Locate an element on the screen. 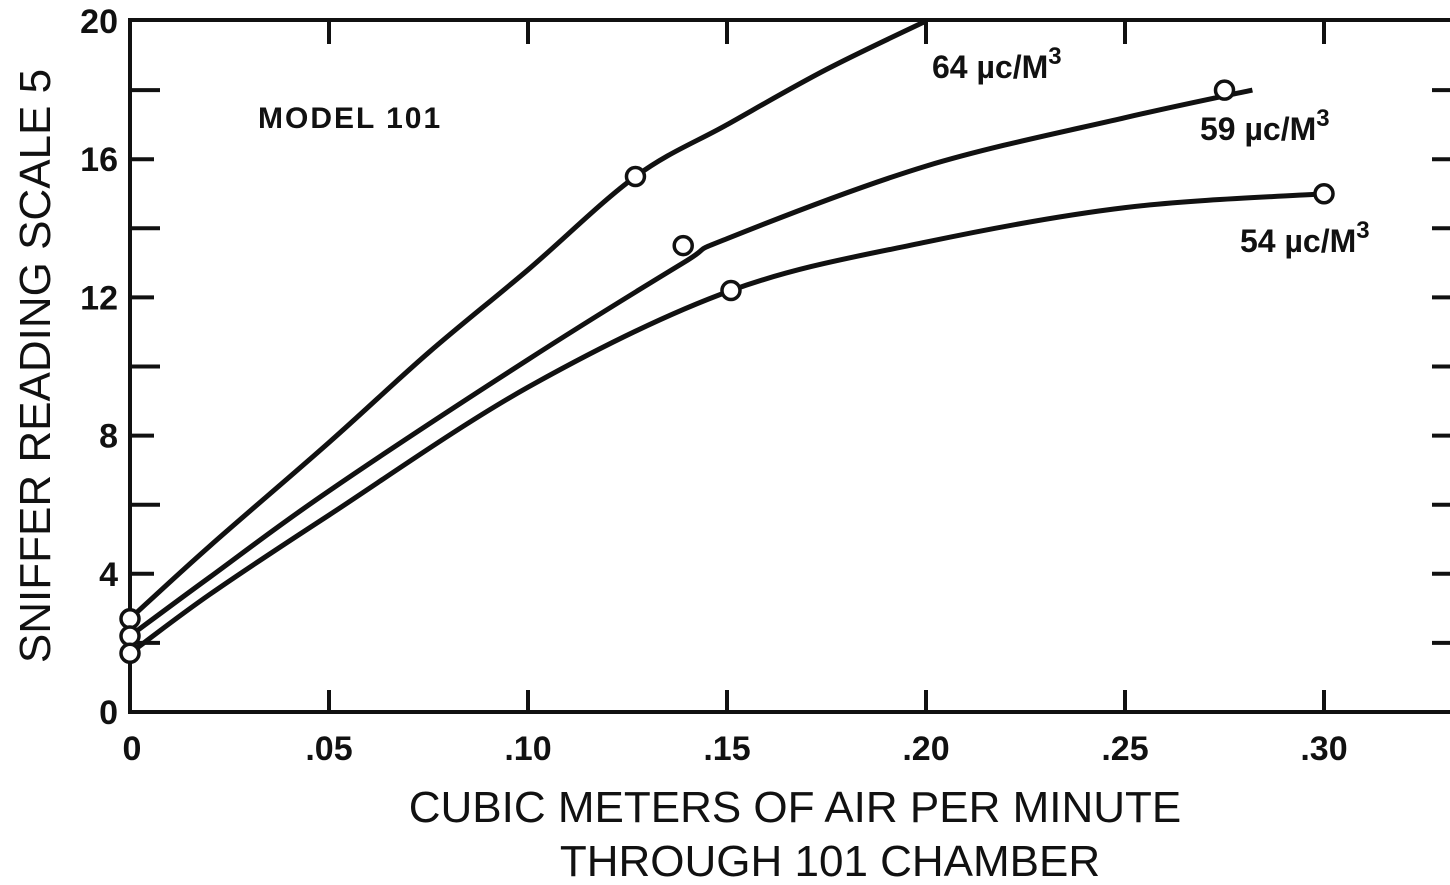 The width and height of the screenshot is (1450, 885). x-tick-label: .20 is located at coordinates (925, 749).